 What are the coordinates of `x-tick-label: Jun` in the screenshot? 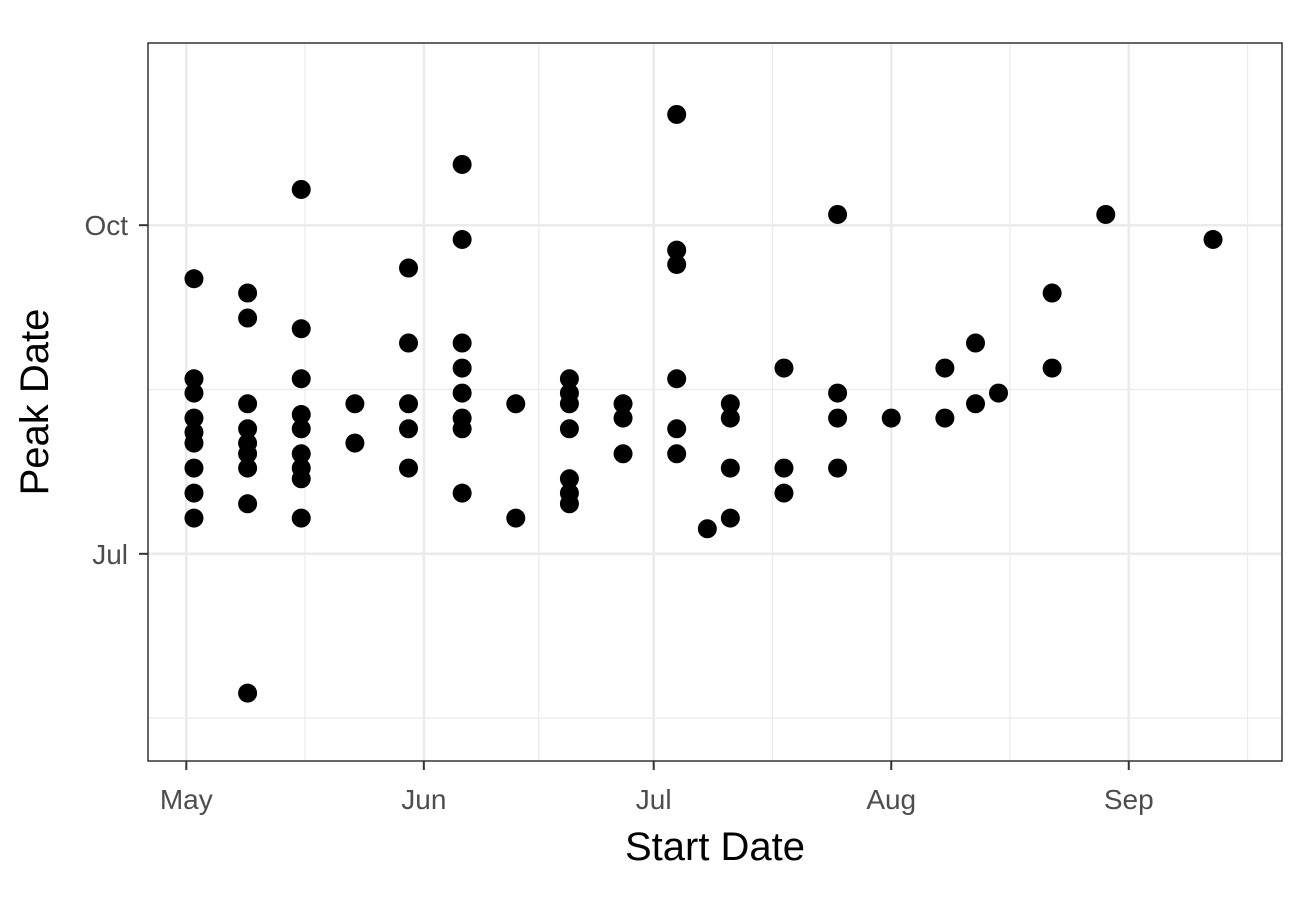 It's located at (423, 799).